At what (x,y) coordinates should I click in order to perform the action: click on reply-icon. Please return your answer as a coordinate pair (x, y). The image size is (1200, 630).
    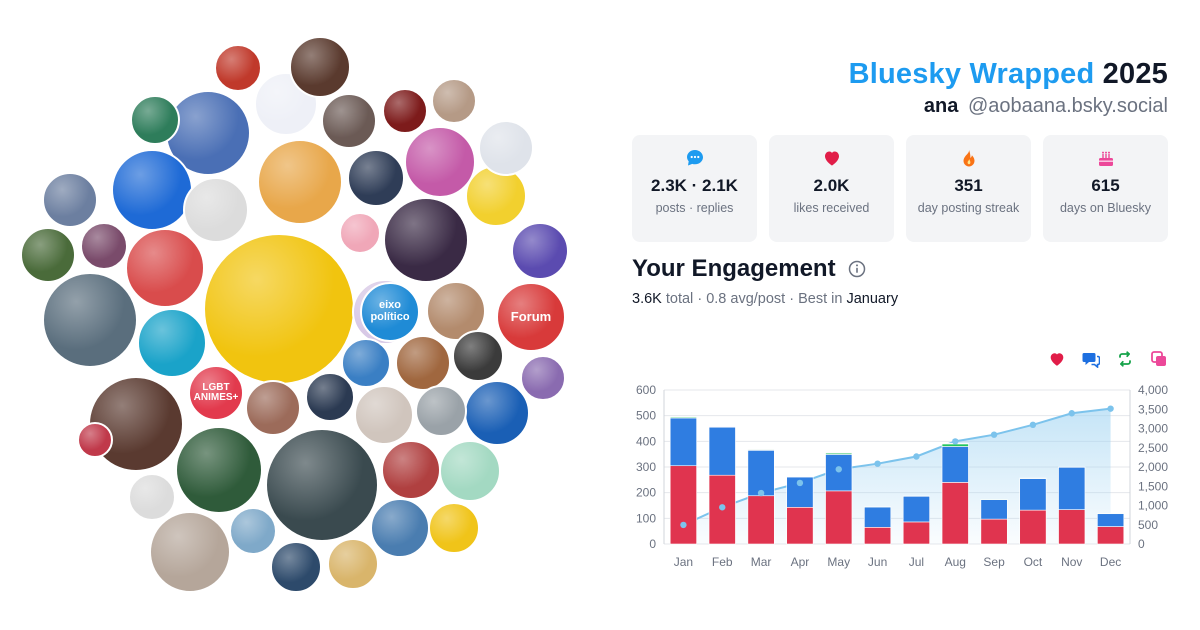
    Looking at the image, I should click on (1091, 359).